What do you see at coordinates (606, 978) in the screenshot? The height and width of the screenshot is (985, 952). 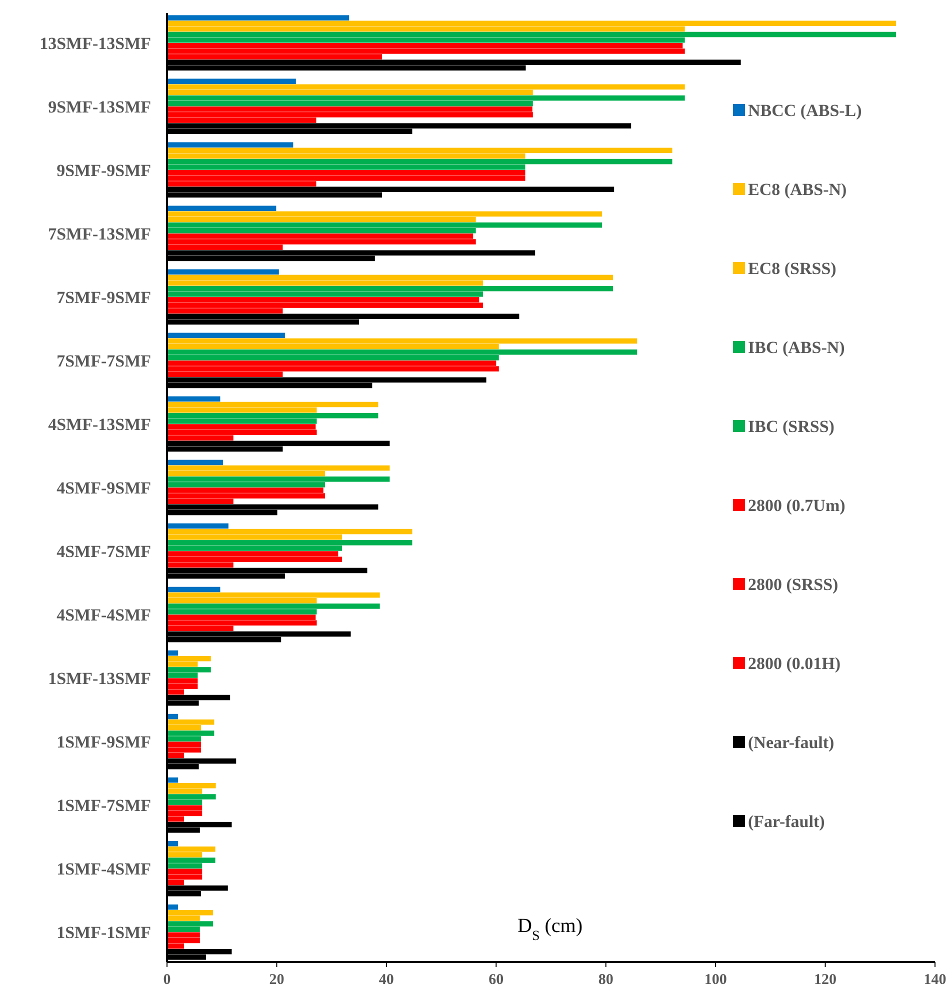 I see `x-tick-label: 80` at bounding box center [606, 978].